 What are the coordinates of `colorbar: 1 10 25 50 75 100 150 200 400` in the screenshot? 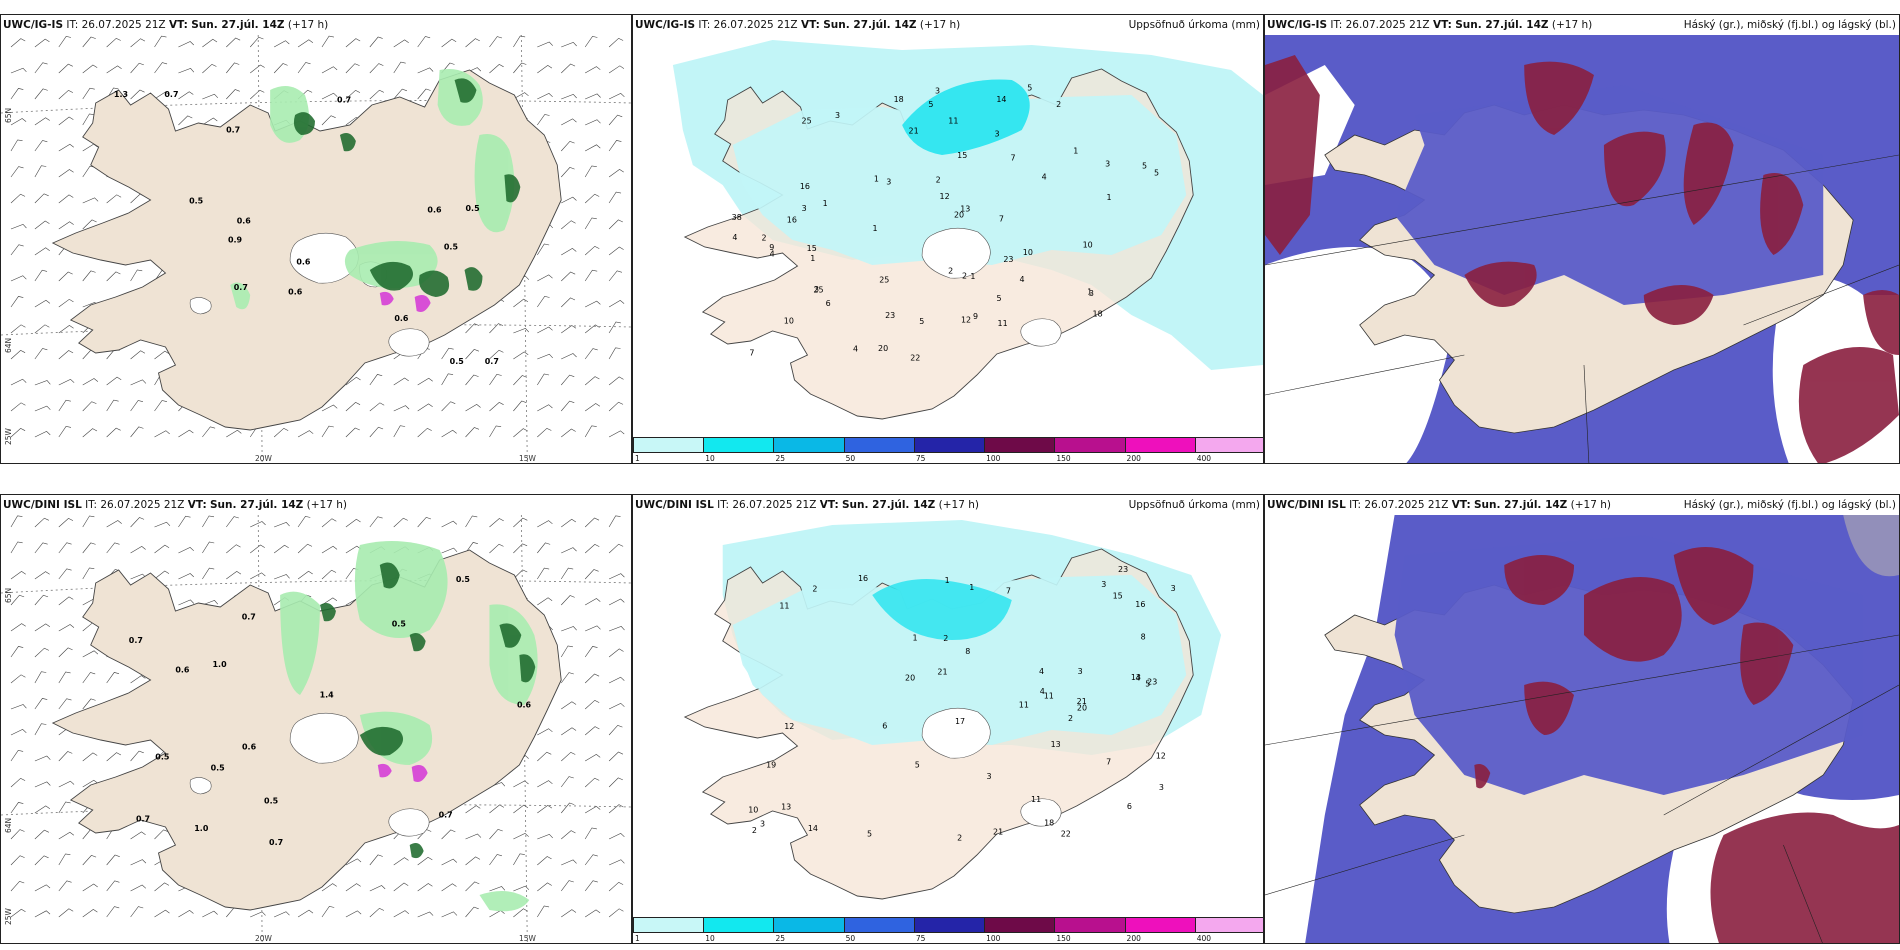 It's located at (948, 929).